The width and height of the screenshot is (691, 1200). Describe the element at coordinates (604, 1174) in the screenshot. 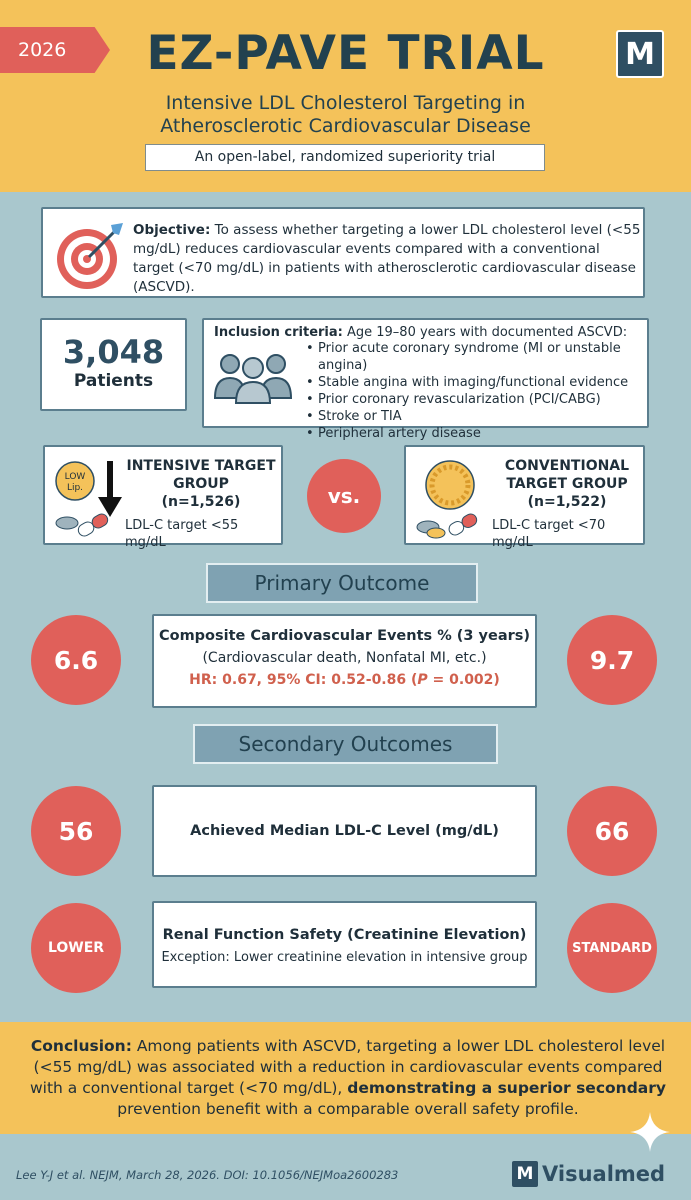

I see `brand-name: Visualmed` at that location.